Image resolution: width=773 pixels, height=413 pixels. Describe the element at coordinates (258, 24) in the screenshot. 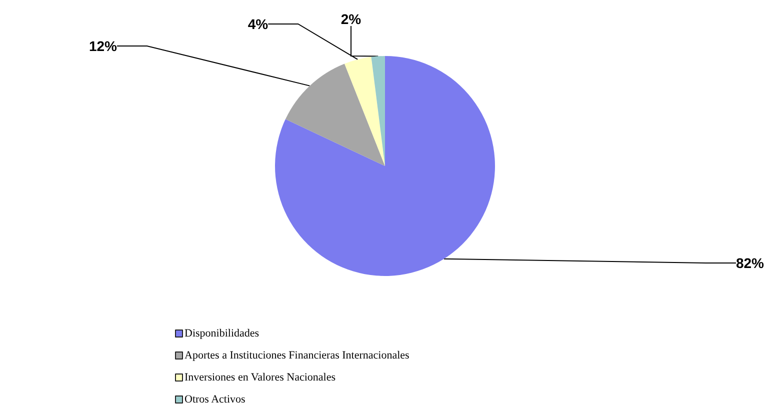

I see `data-label: 4%` at that location.